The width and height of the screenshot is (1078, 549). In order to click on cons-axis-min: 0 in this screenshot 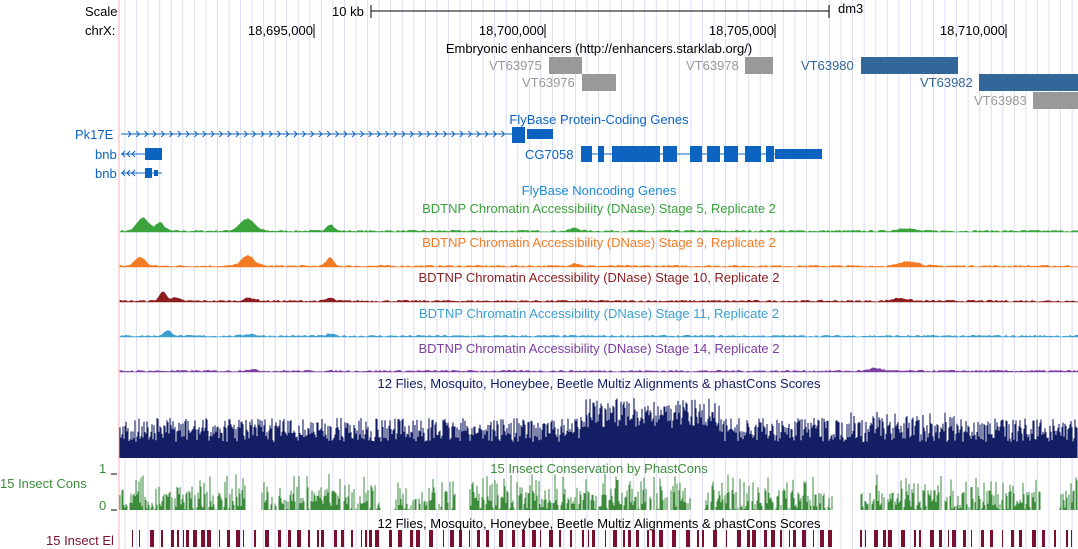, I will do `click(103, 505)`.